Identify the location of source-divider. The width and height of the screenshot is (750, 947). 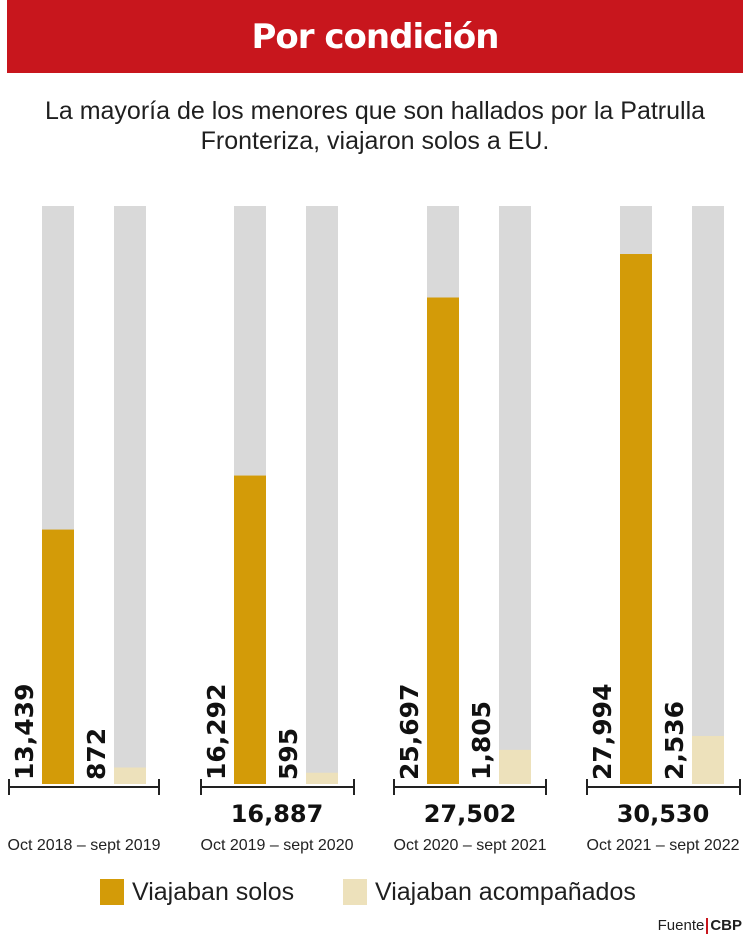
(707, 925).